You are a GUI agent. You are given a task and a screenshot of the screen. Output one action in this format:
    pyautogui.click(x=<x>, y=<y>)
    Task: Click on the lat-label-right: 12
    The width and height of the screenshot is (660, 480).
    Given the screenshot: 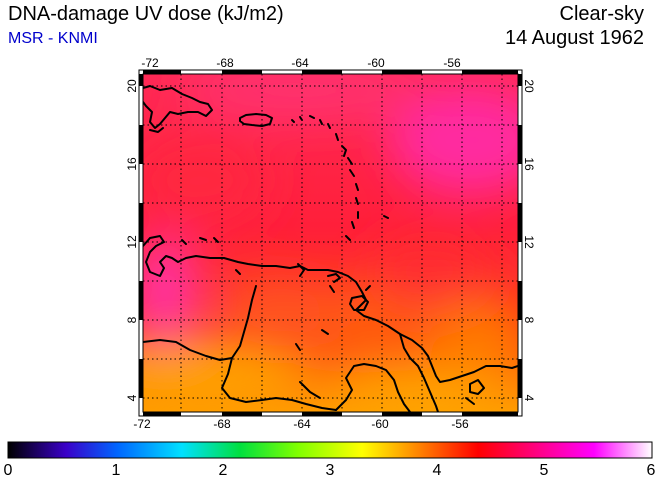 What is the action you would take?
    pyautogui.click(x=529, y=242)
    